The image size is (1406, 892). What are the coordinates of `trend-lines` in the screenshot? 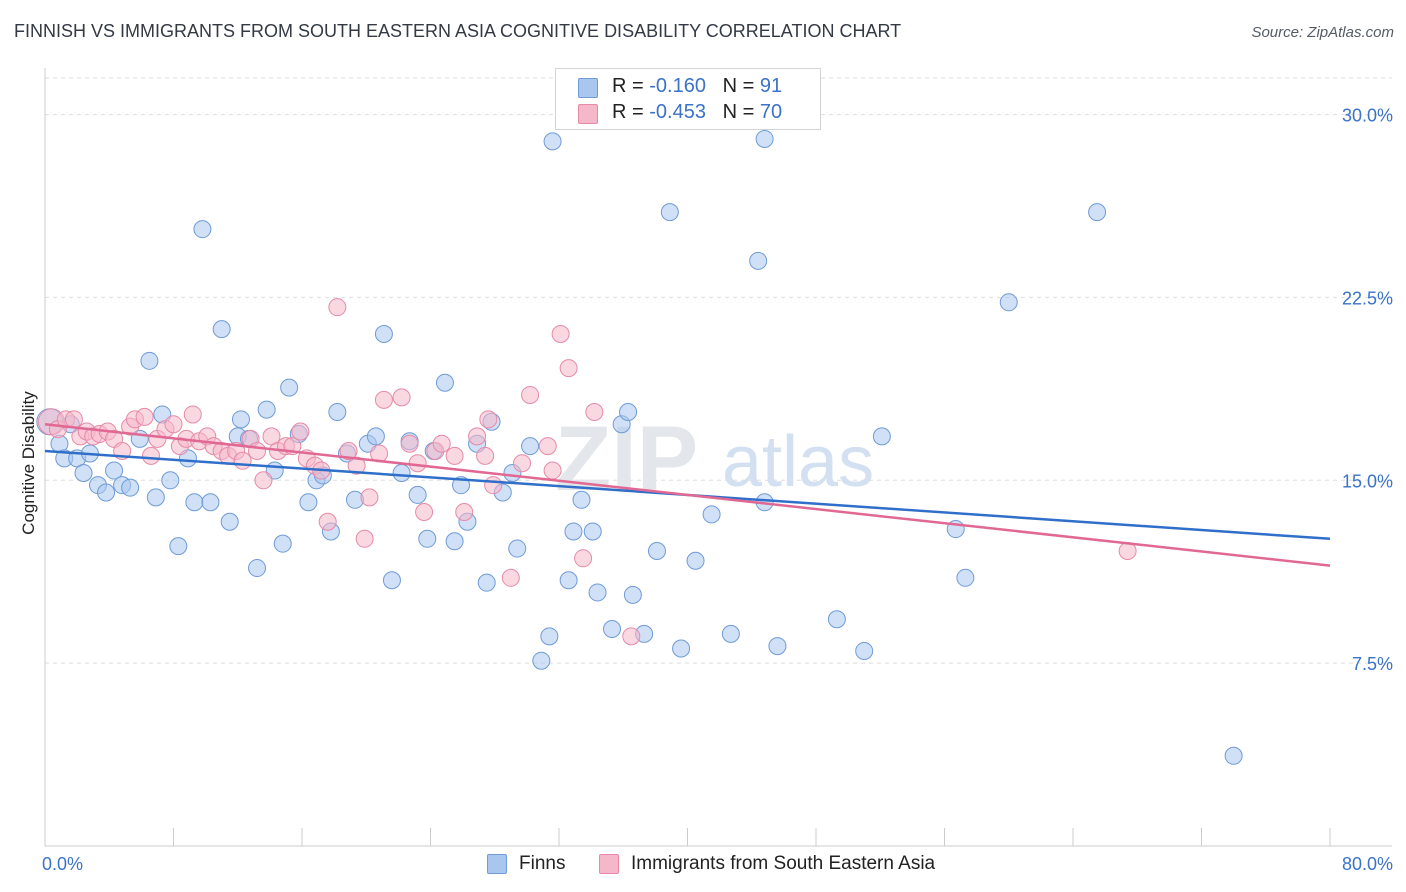 It's located at (687, 494).